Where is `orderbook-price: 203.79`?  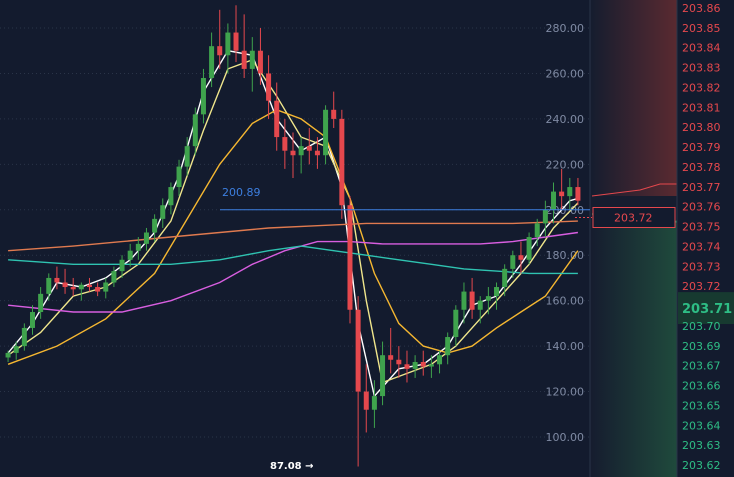 orderbook-price: 203.79 is located at coordinates (701, 147).